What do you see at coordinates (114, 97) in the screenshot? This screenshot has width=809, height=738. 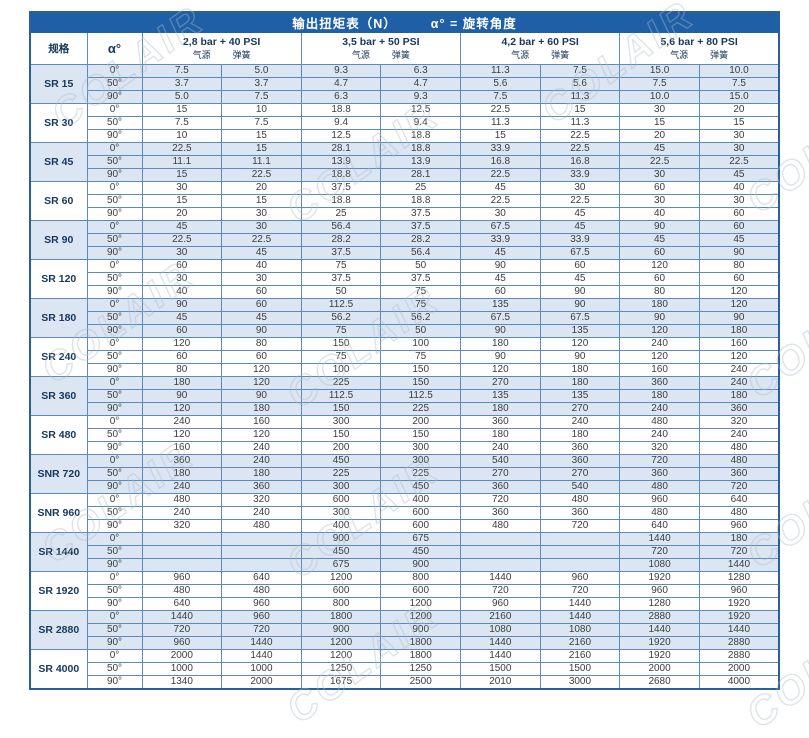 I see `angle-cell: 90°` at bounding box center [114, 97].